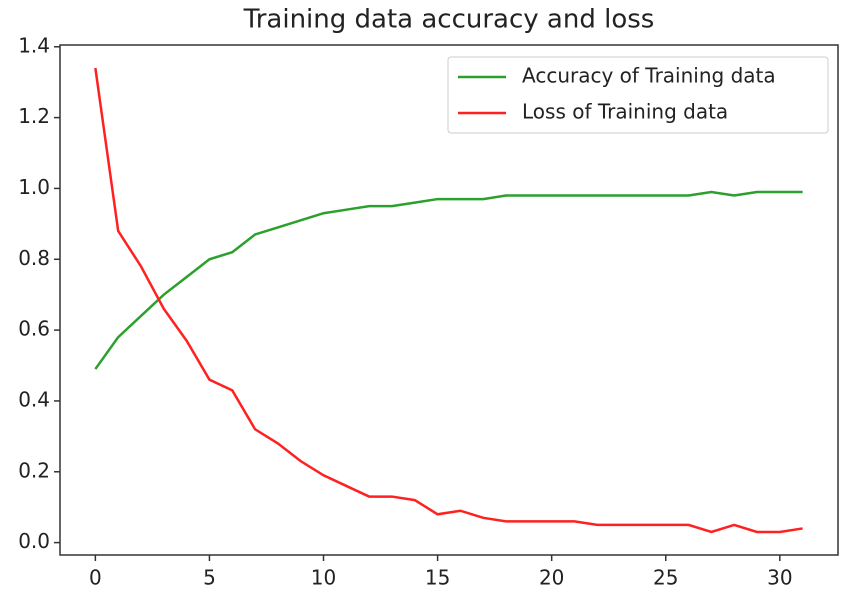 The height and width of the screenshot is (597, 851). Describe the element at coordinates (551, 578) in the screenshot. I see `x-tick-label: 20` at that location.